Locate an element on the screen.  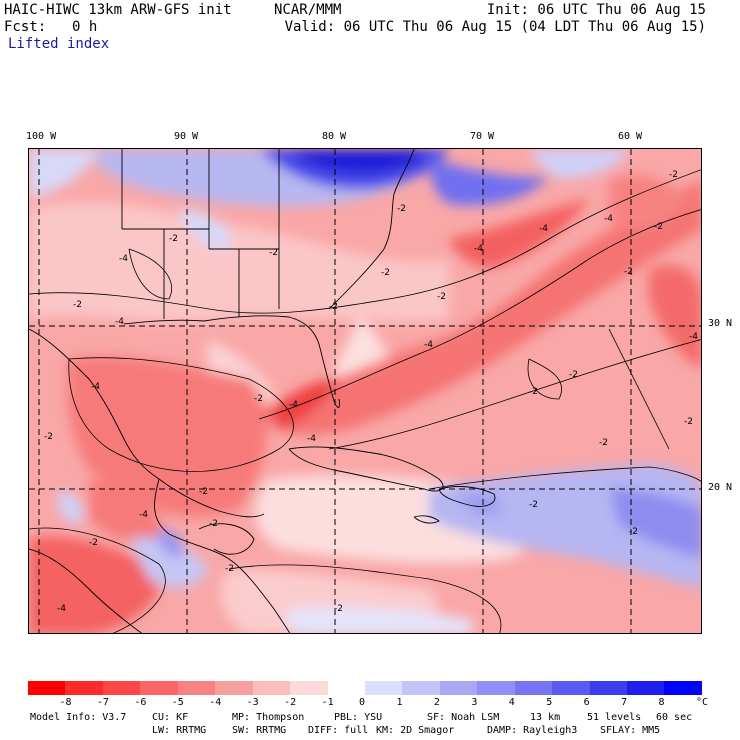
init-time: Init: 06 UTC Thu 06 Aug 15 is located at coordinates (596, 10).